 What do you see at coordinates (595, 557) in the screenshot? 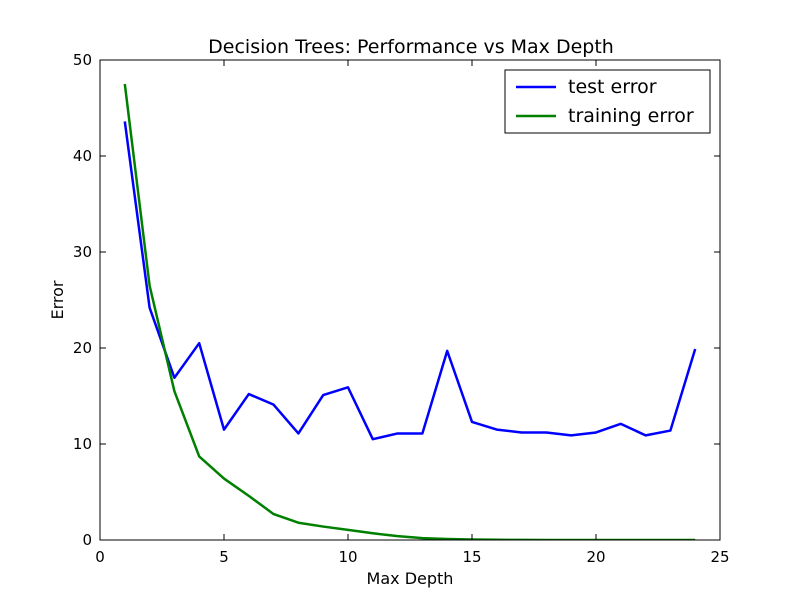
I see `x-tick-label: 20` at bounding box center [595, 557].